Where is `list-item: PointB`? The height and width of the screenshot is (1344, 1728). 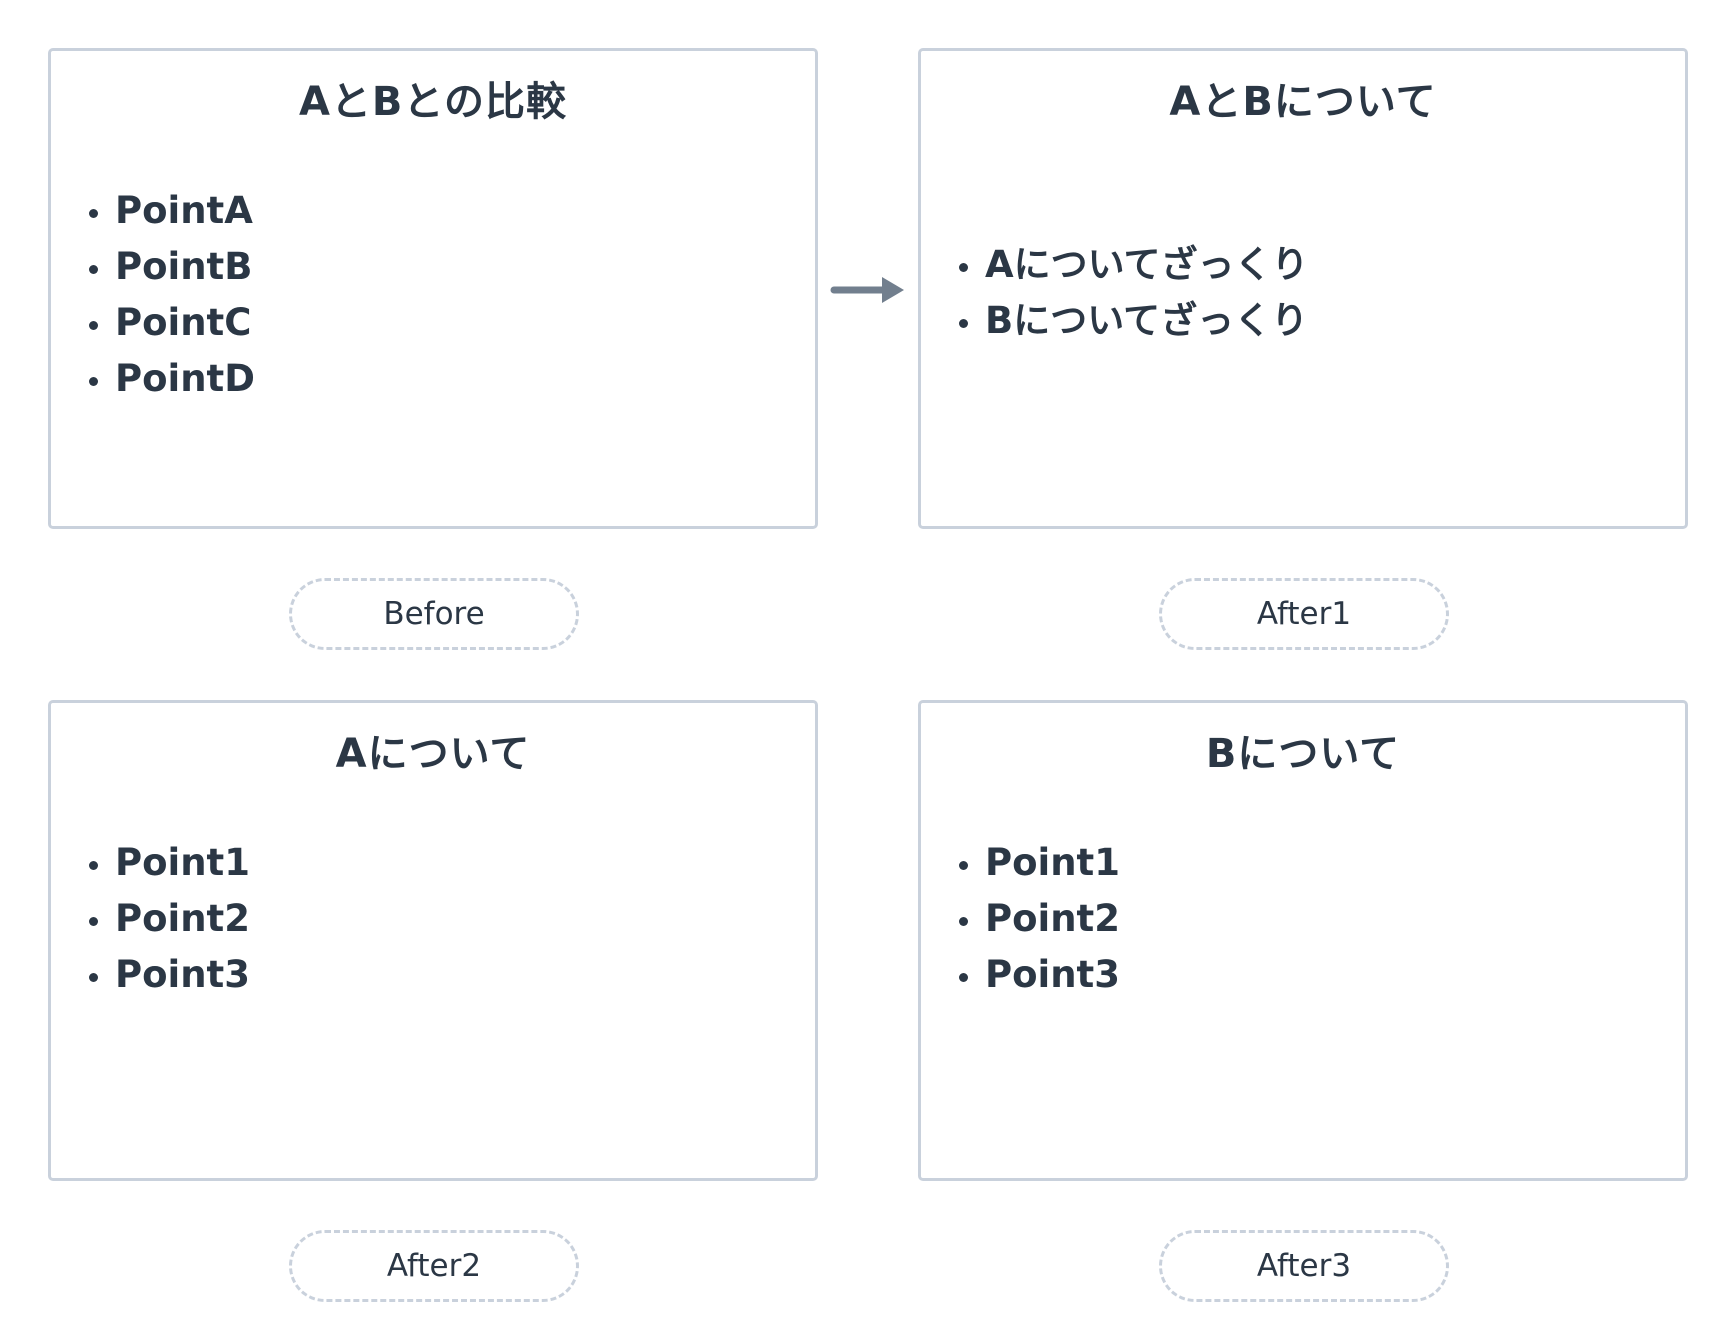
list-item: PointB is located at coordinates (170, 267).